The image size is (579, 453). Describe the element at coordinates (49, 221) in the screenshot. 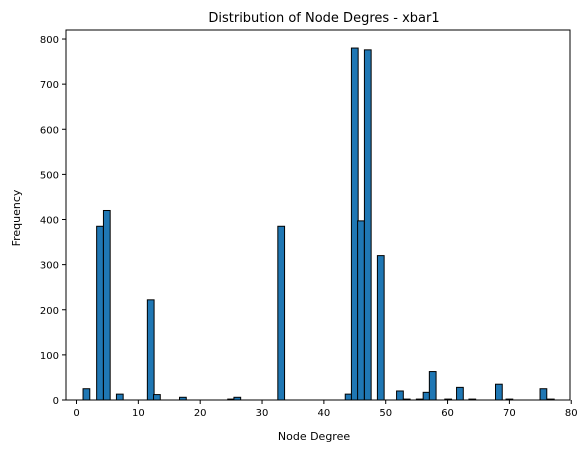

I see `y-tick-label: 400` at that location.